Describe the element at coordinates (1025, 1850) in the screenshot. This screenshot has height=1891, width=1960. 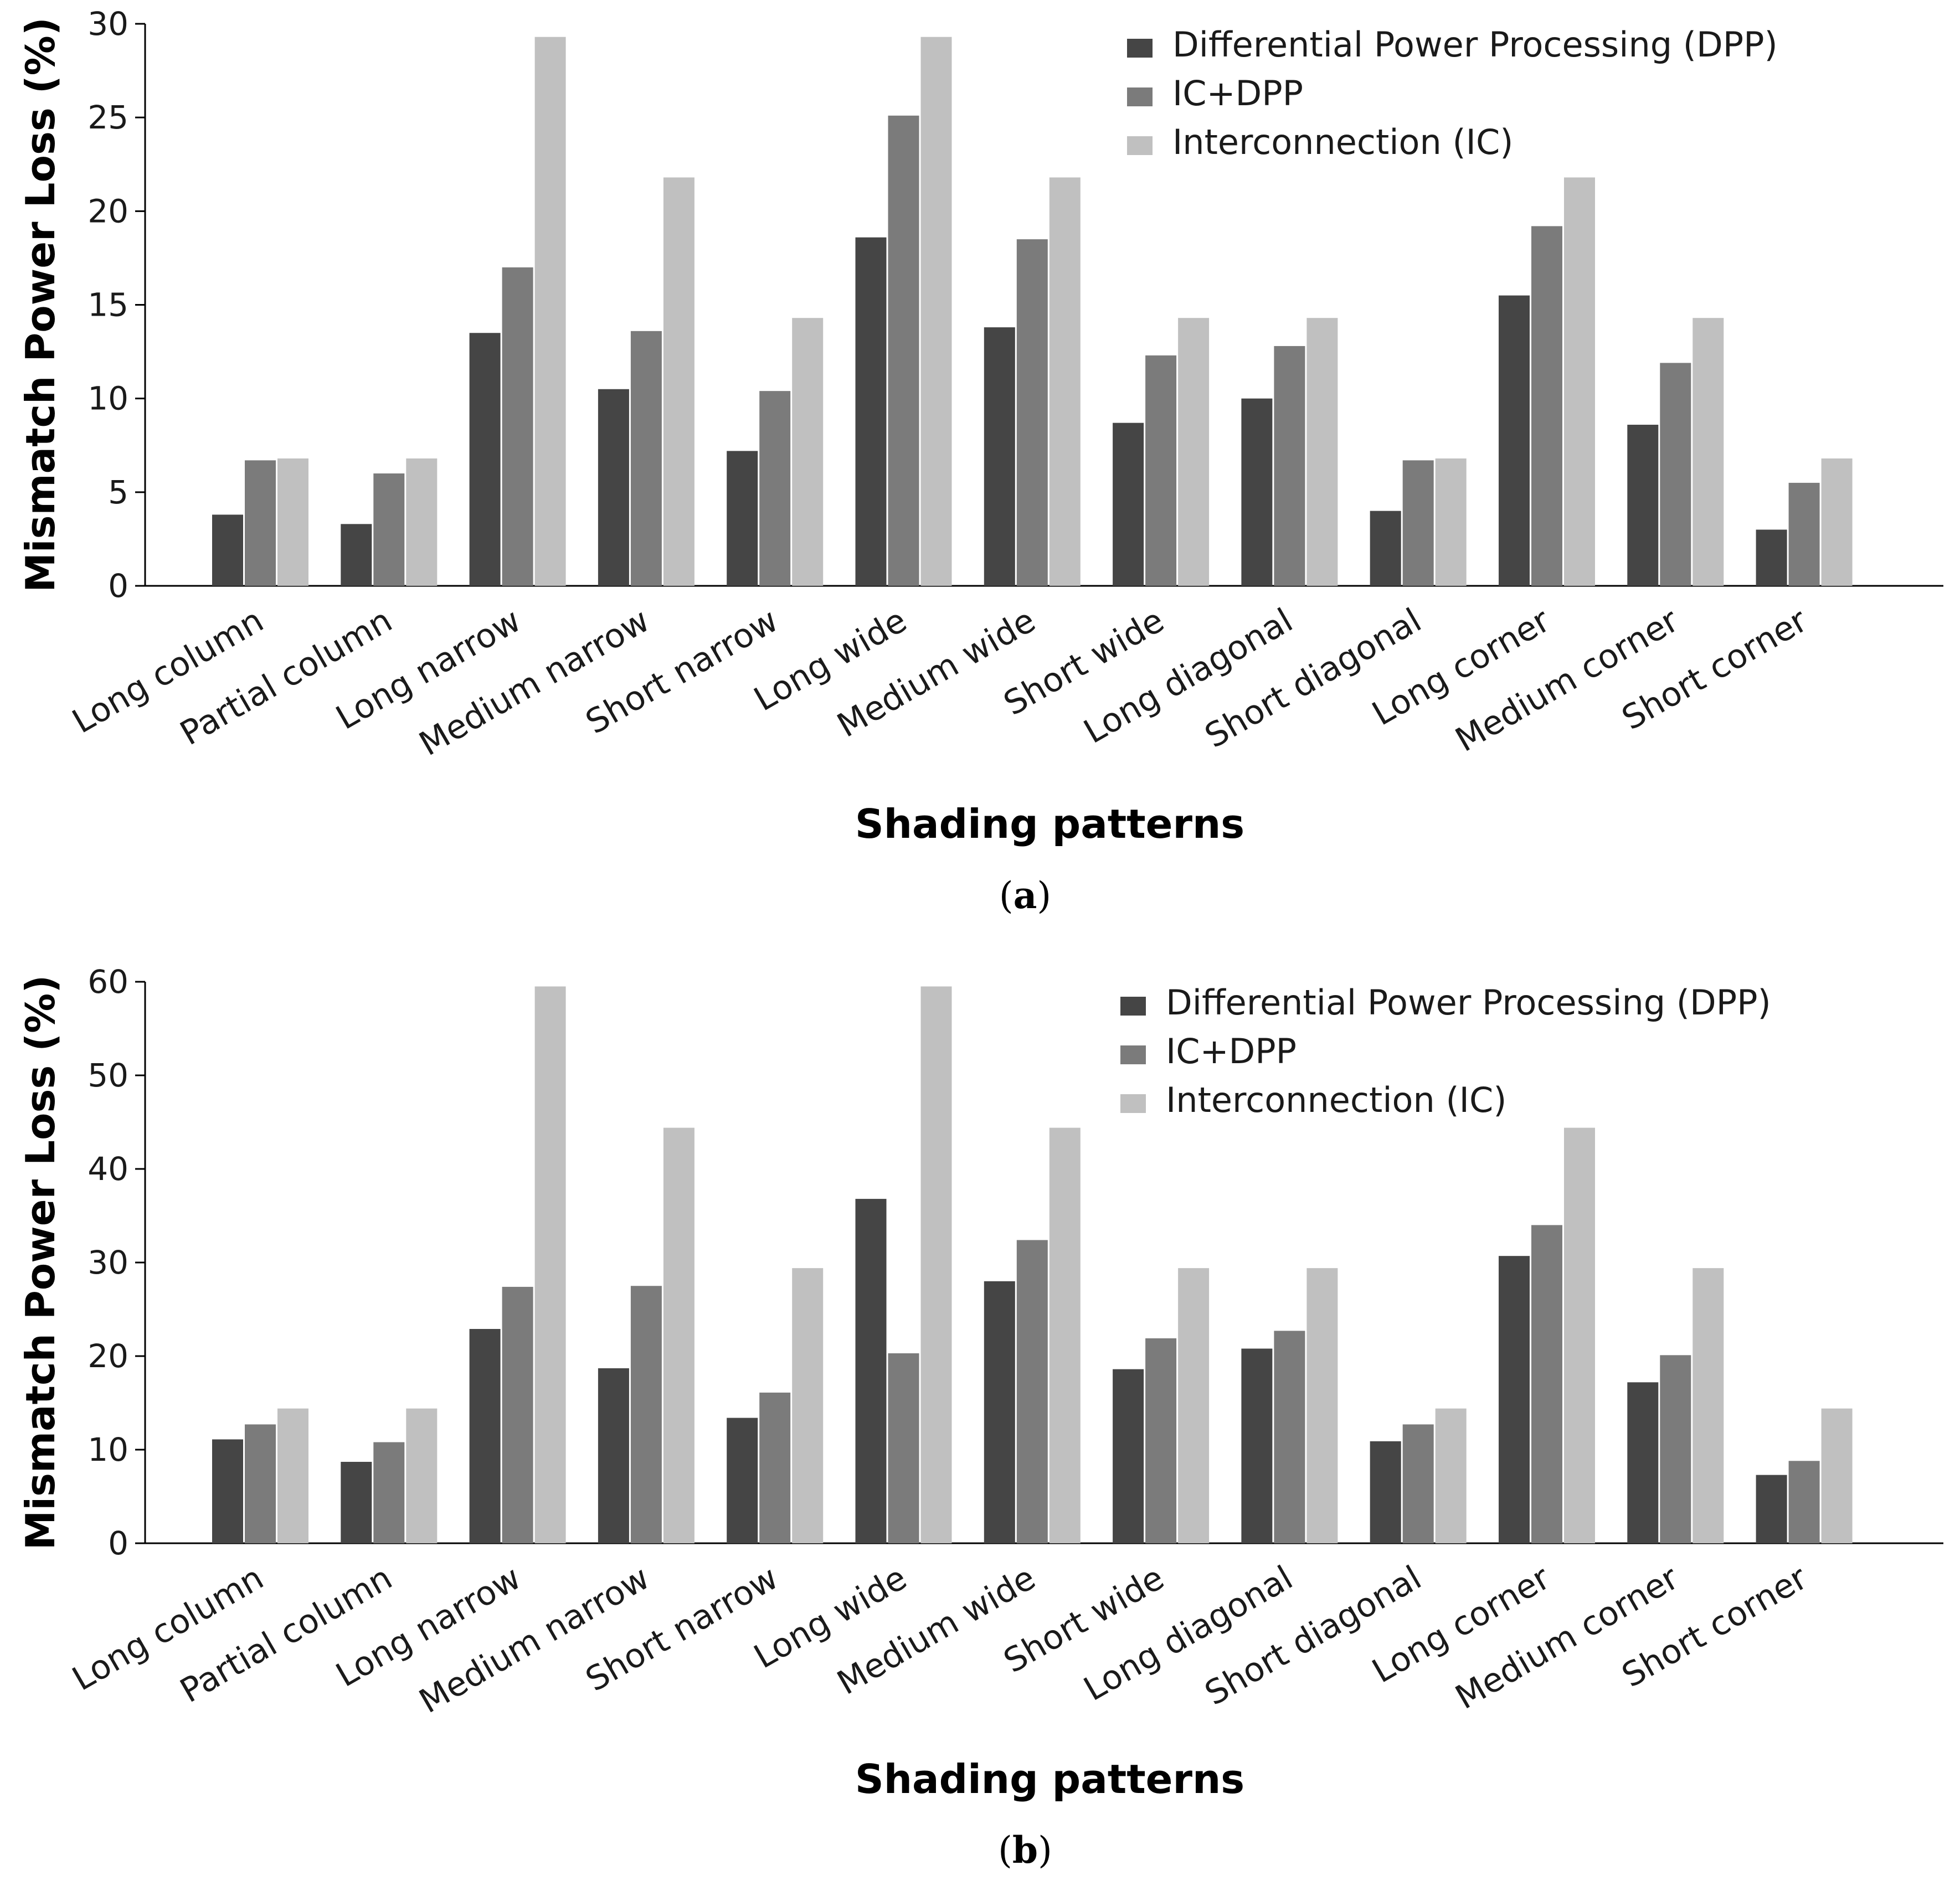
I see `panel-caption: (b)` at that location.